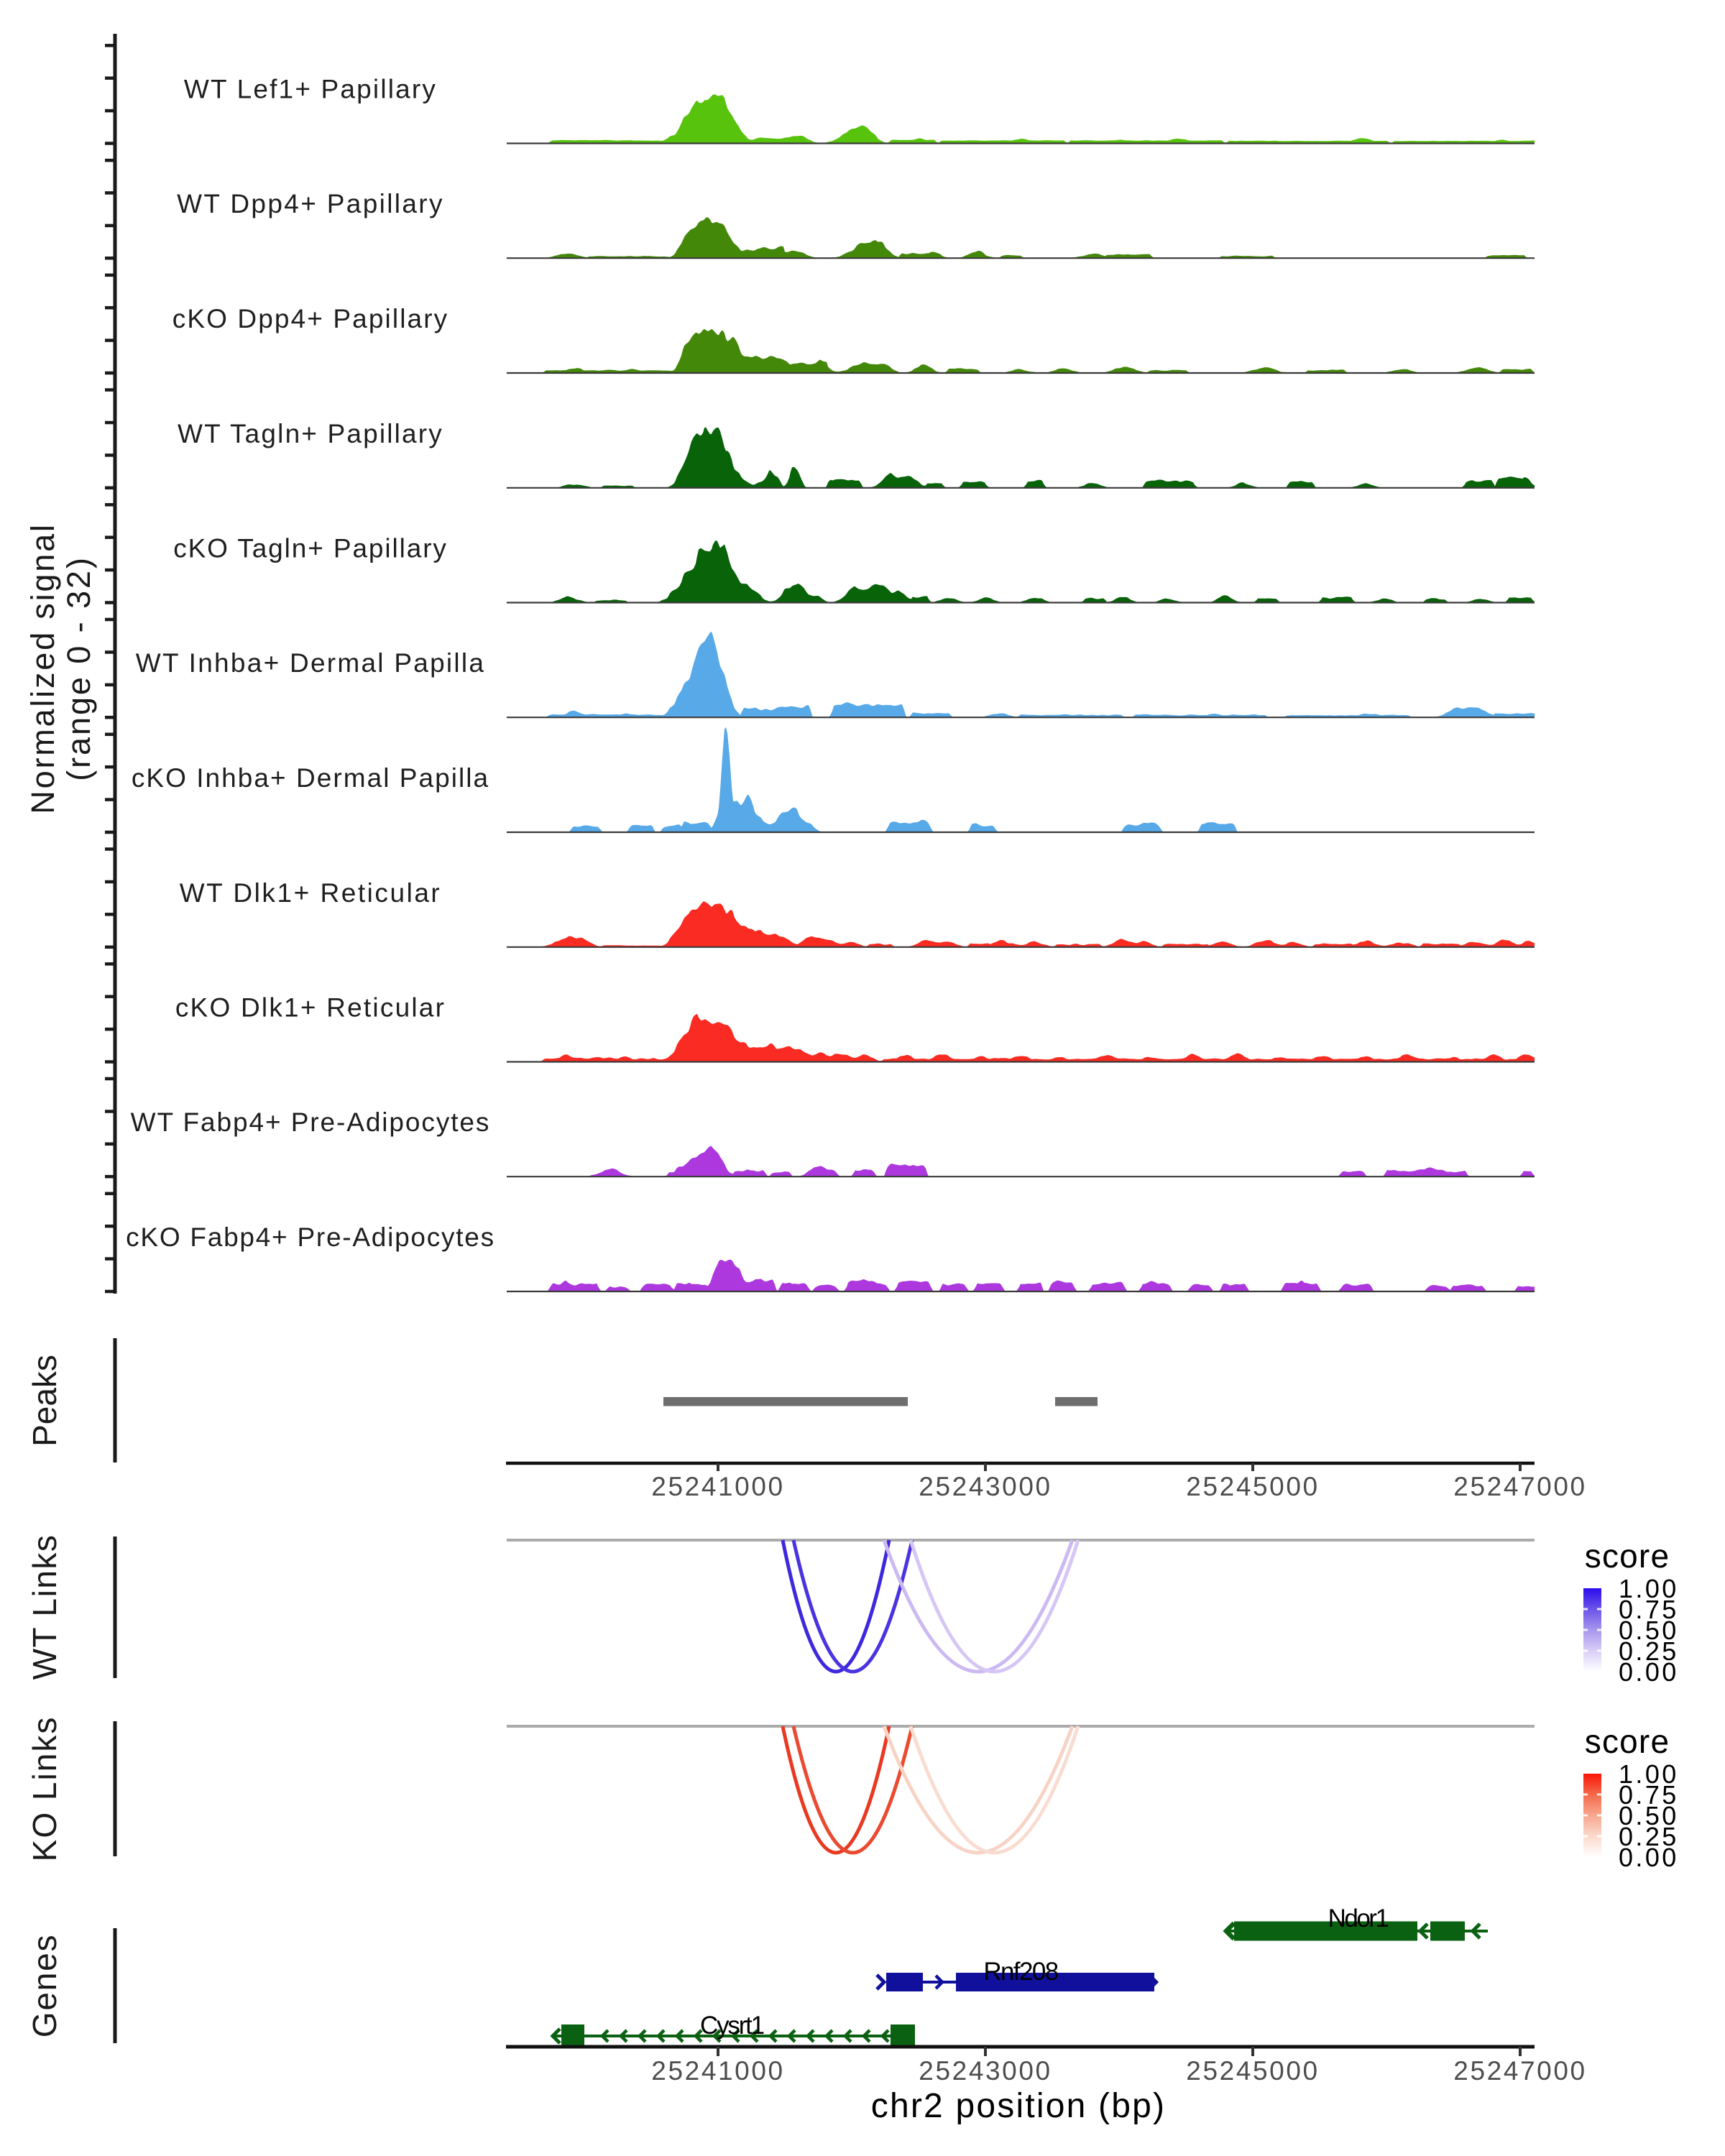 This screenshot has width=1725, height=2156. I want to click on svg-text: cKO Inhba+ Dermal Papilla, so click(310, 778).